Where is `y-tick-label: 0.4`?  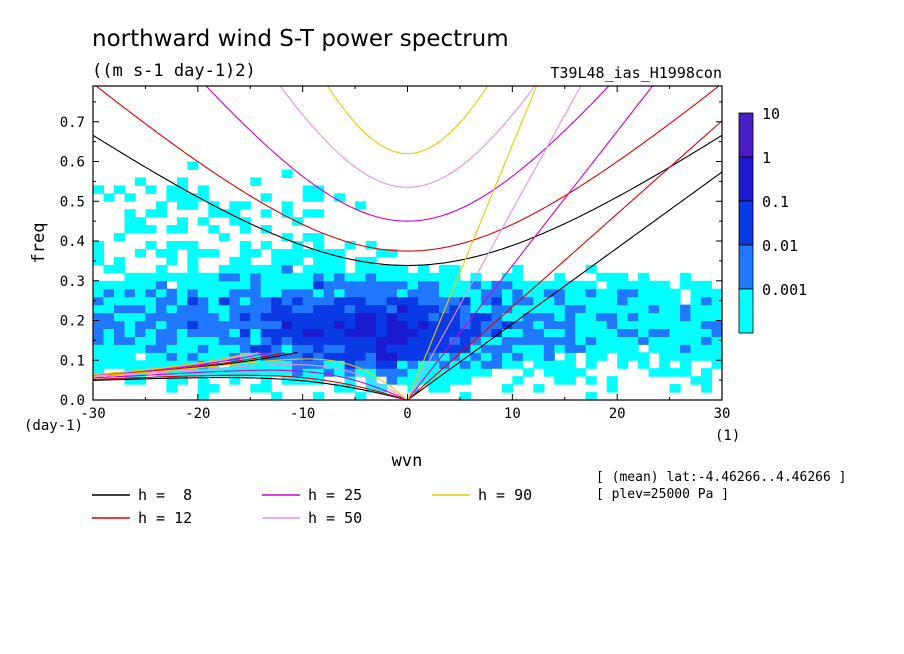 y-tick-label: 0.4 is located at coordinates (72, 242).